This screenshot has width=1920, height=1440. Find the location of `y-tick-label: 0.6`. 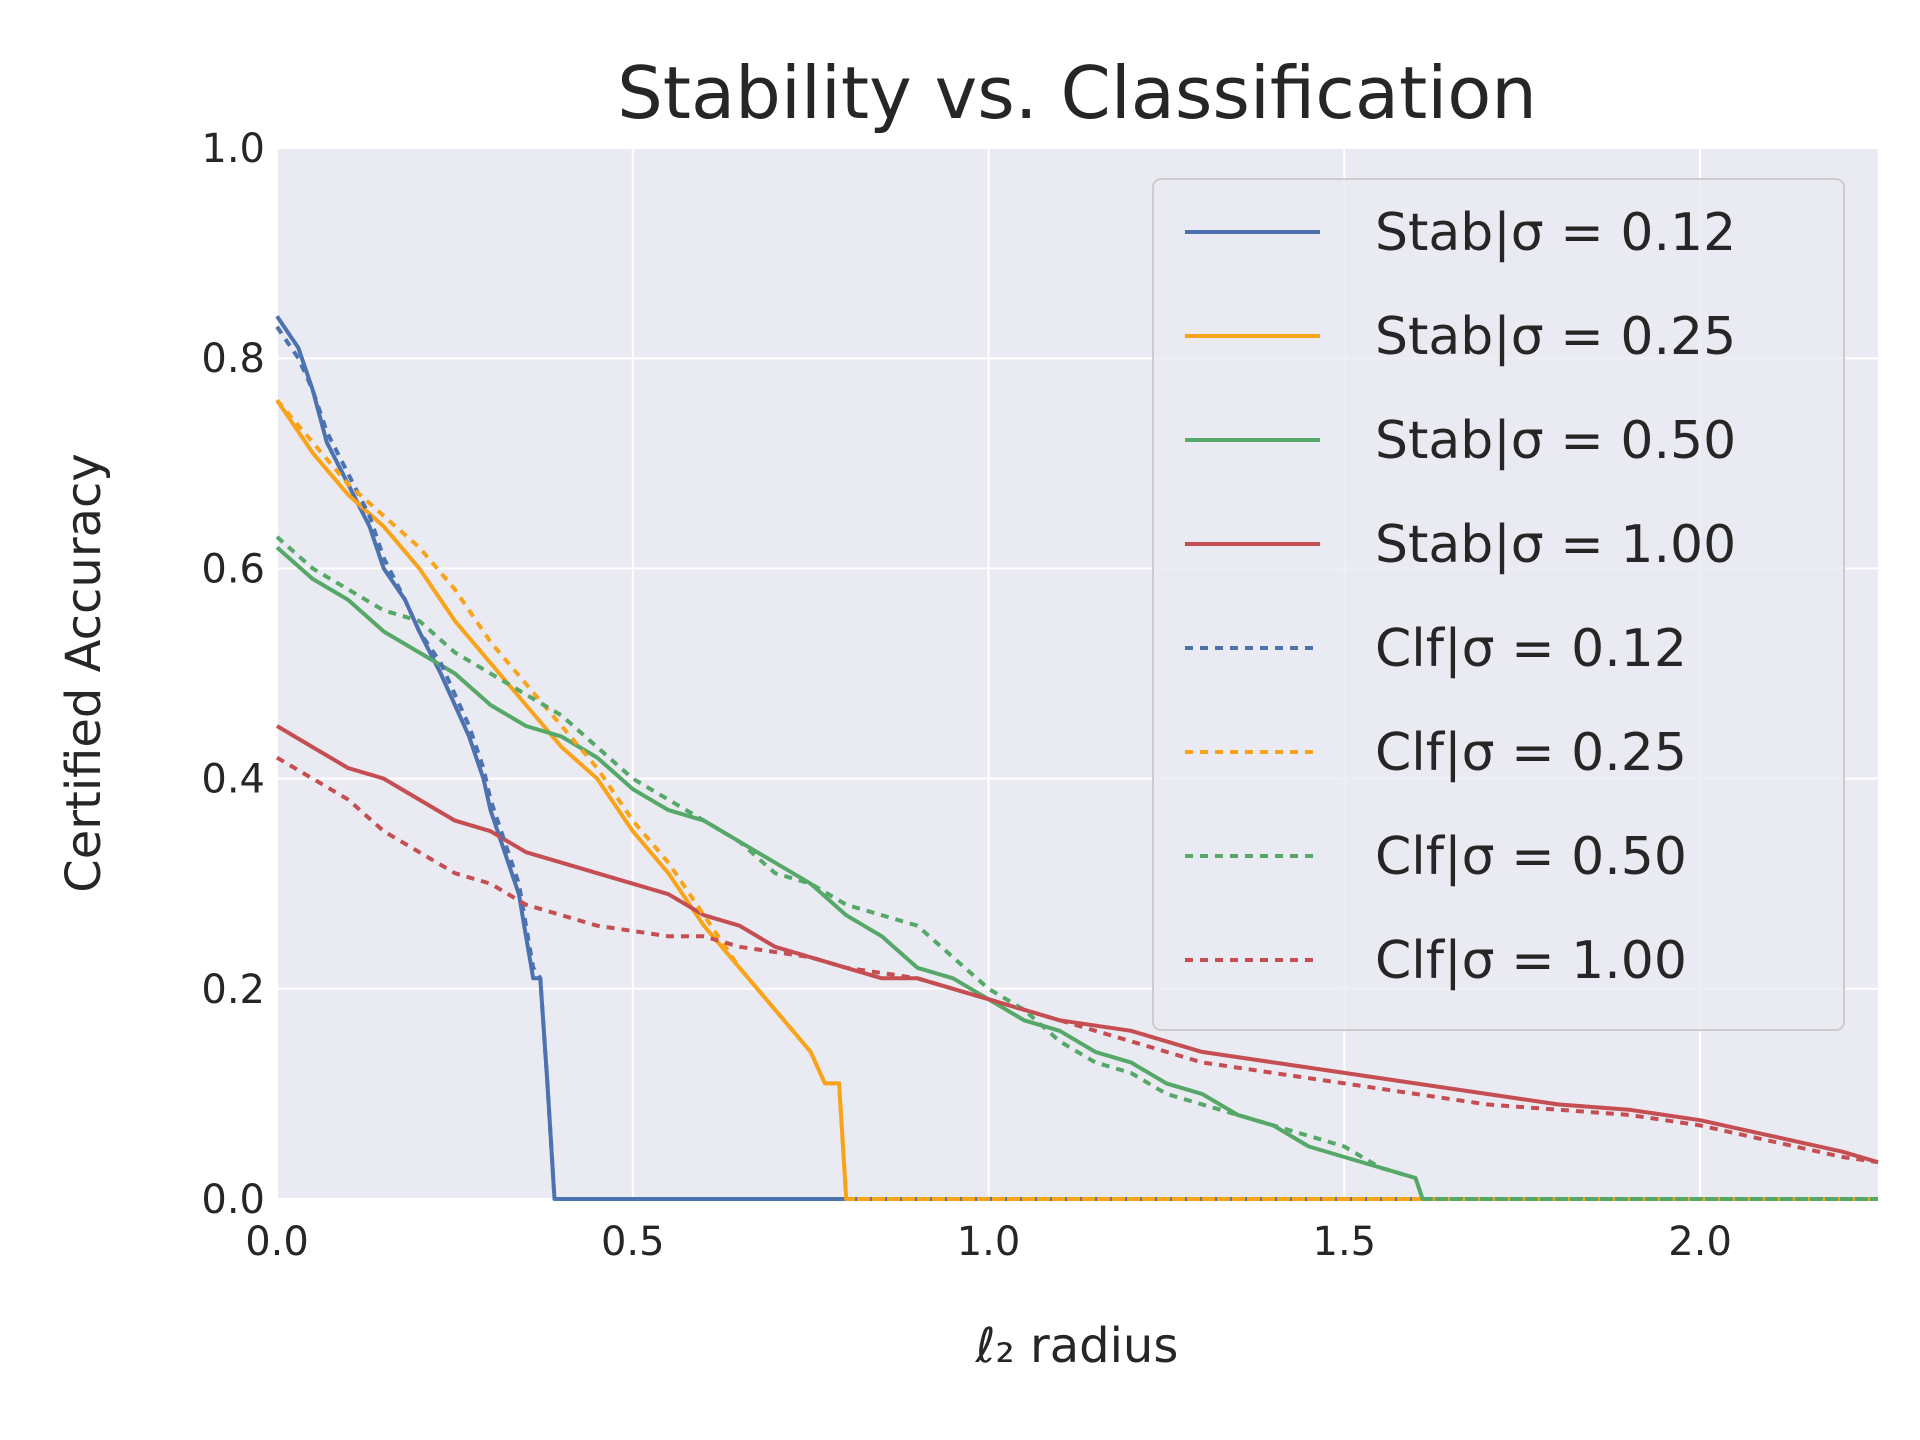

y-tick-label: 0.6 is located at coordinates (233, 569).